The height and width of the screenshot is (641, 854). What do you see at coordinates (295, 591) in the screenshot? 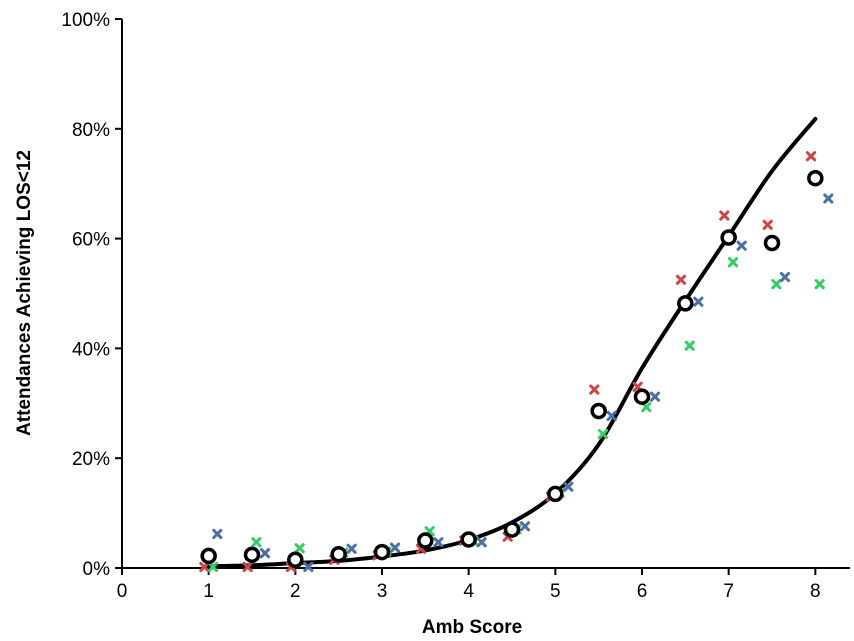
I see `x-tick-label: 2` at bounding box center [295, 591].